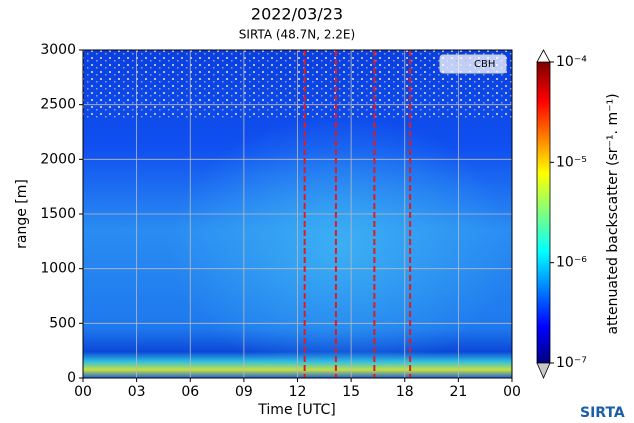  Describe the element at coordinates (571, 263) in the screenshot. I see `colorbar-tick-label: 10⁻⁶` at that location.